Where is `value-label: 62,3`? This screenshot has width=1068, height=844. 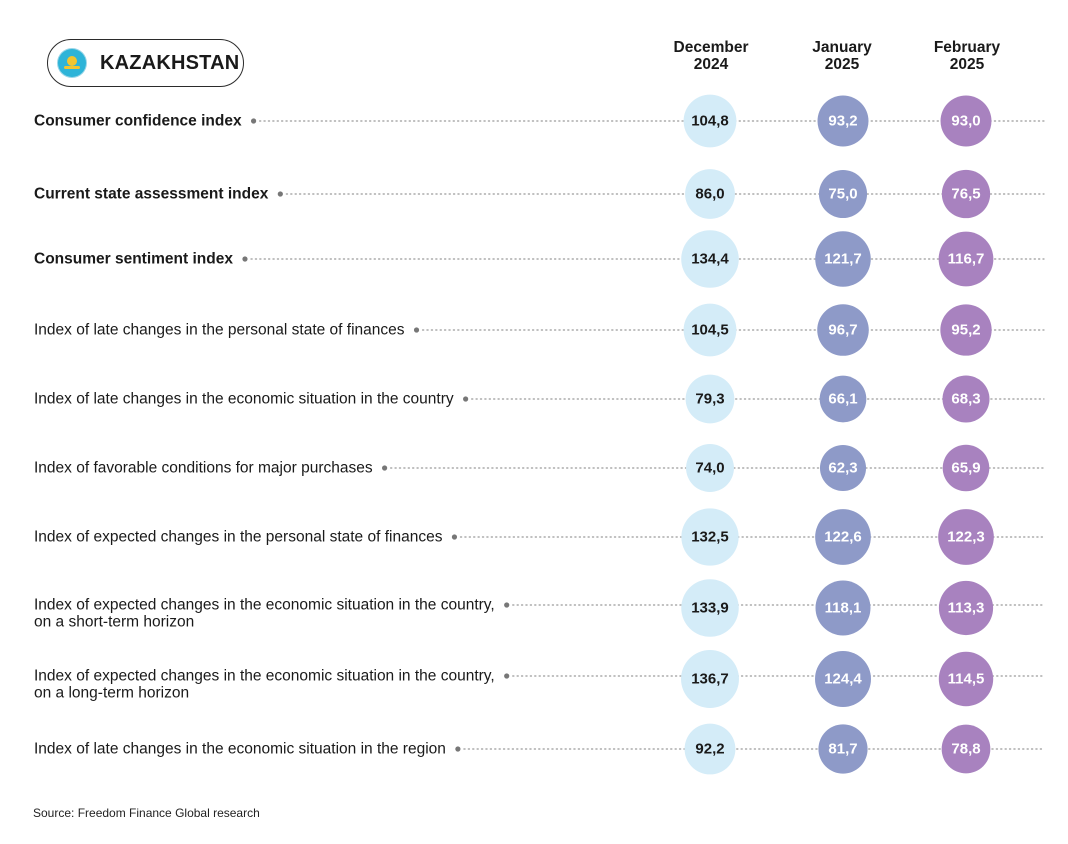
value-label: 62,3 is located at coordinates (842, 468).